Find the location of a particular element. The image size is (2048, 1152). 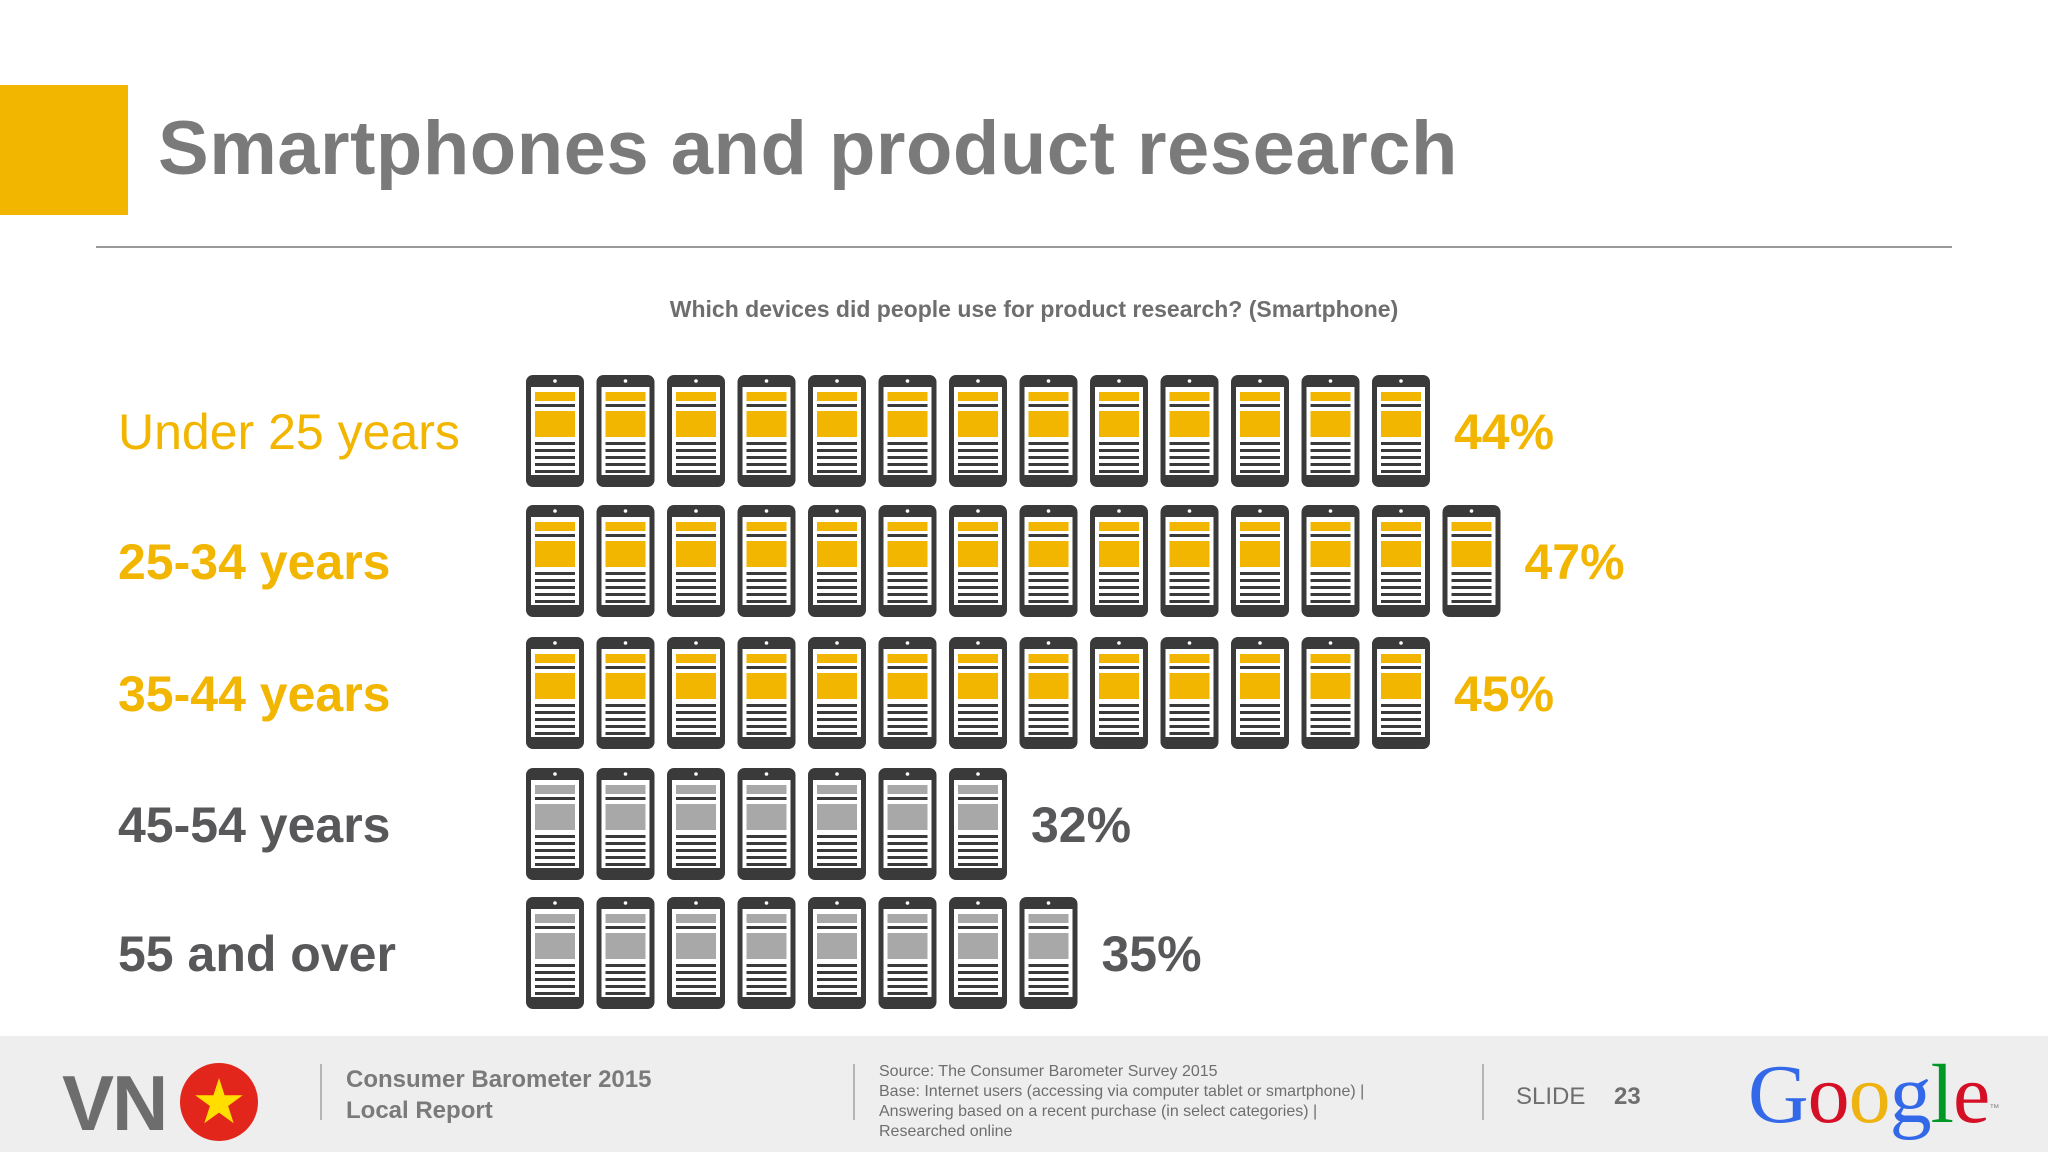

smartphone-icon-group is located at coordinates (766, 824).